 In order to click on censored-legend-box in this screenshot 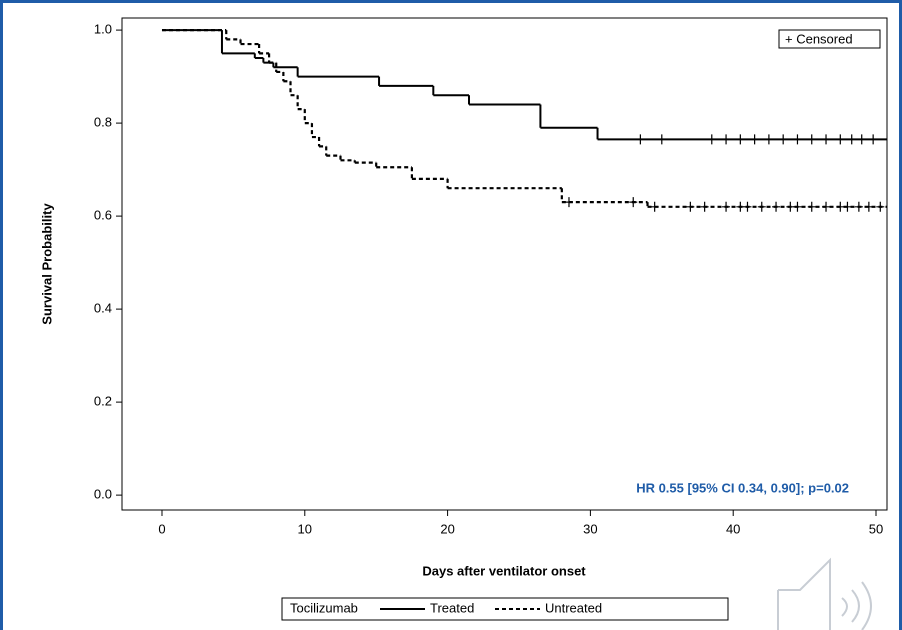, I will do `click(829, 39)`.